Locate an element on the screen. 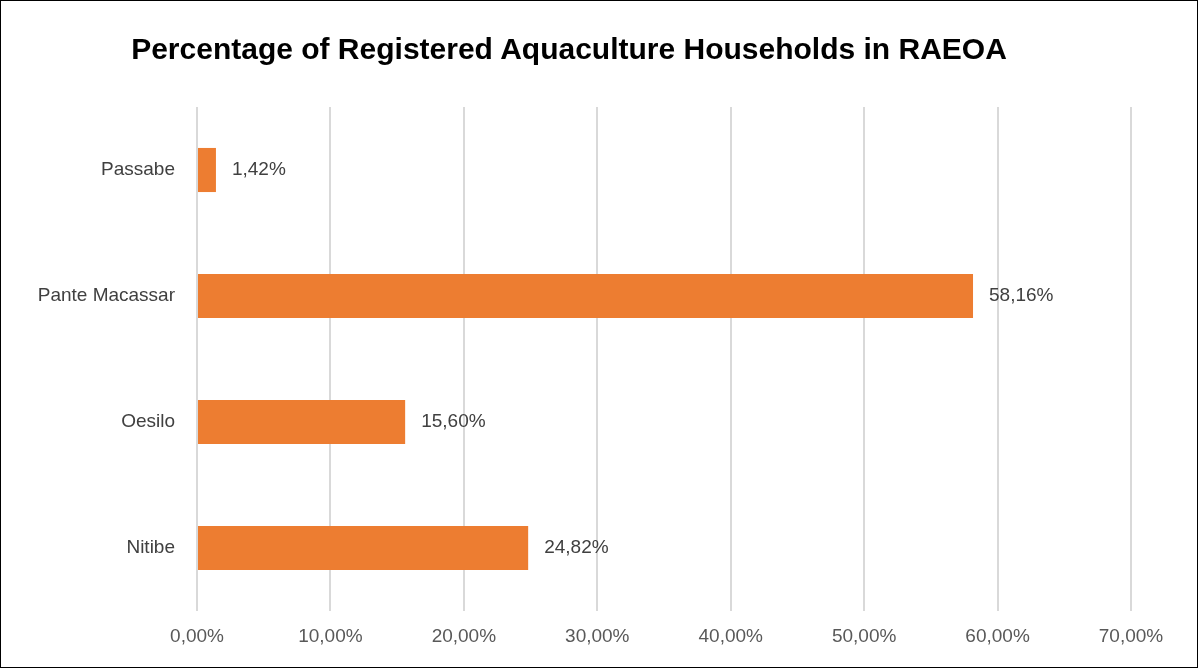  y-tick-label: Pante Macassar is located at coordinates (106, 295).